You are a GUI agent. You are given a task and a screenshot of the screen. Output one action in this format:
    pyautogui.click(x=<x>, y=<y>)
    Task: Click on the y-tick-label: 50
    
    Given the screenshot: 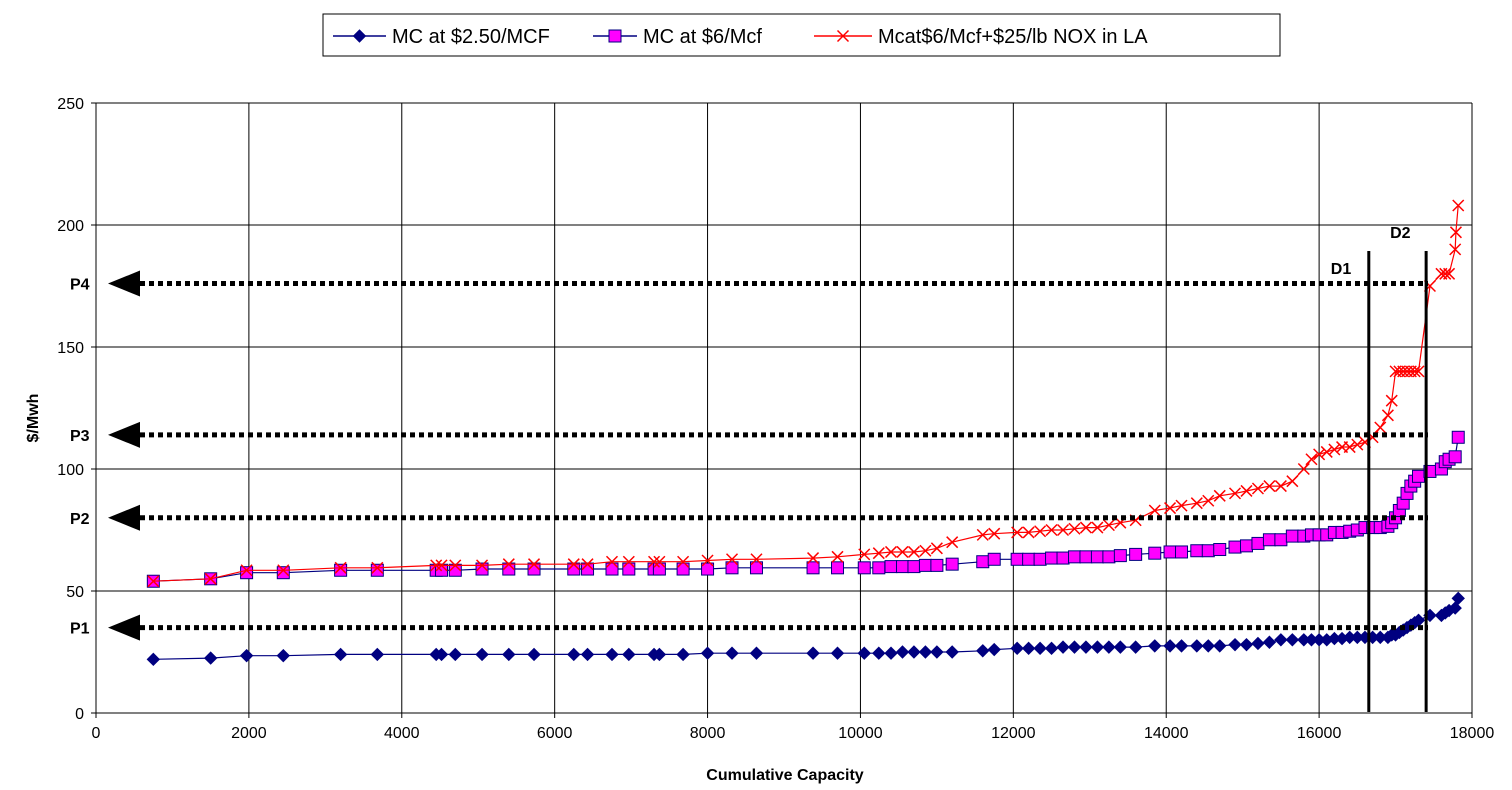 What is the action you would take?
    pyautogui.click(x=75, y=592)
    